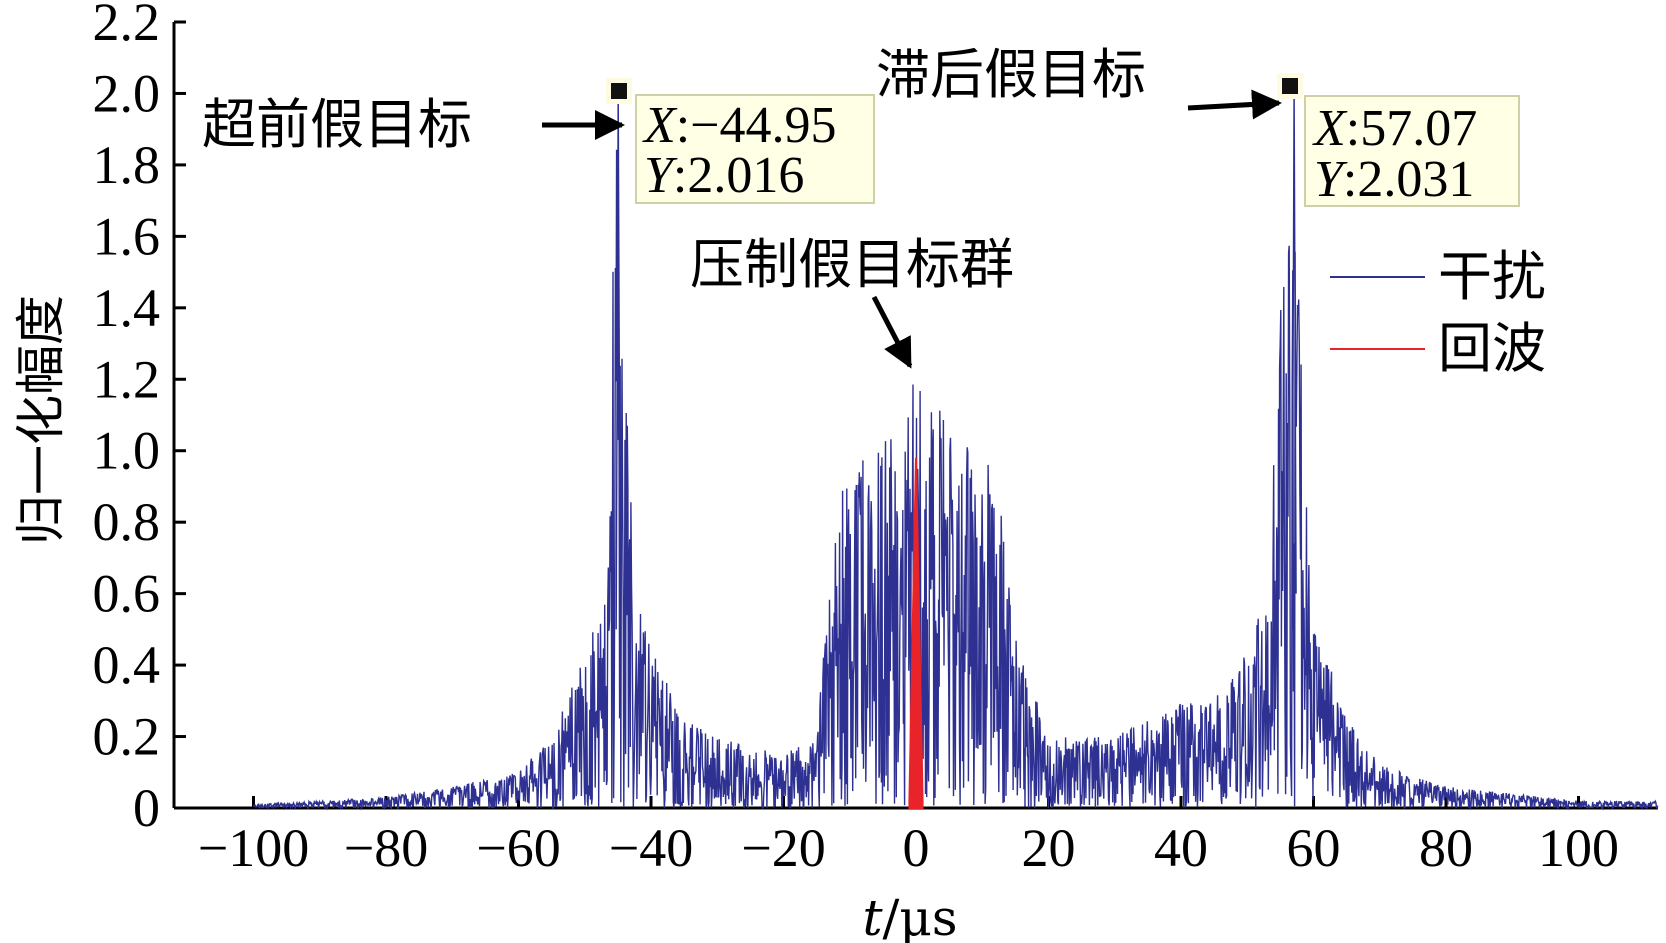  What do you see at coordinates (518, 848) in the screenshot?
I see `x-tick-label: −60` at bounding box center [518, 848].